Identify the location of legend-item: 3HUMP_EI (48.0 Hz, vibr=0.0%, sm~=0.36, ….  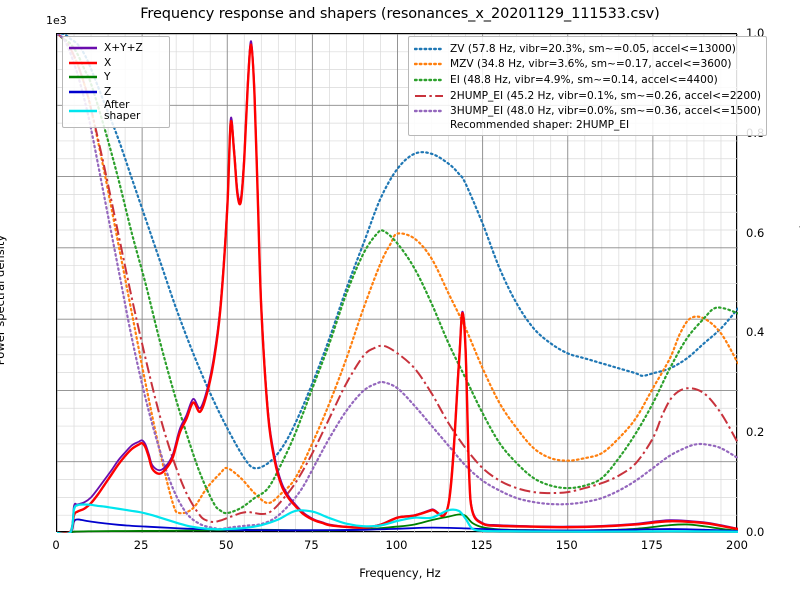
(587, 111).